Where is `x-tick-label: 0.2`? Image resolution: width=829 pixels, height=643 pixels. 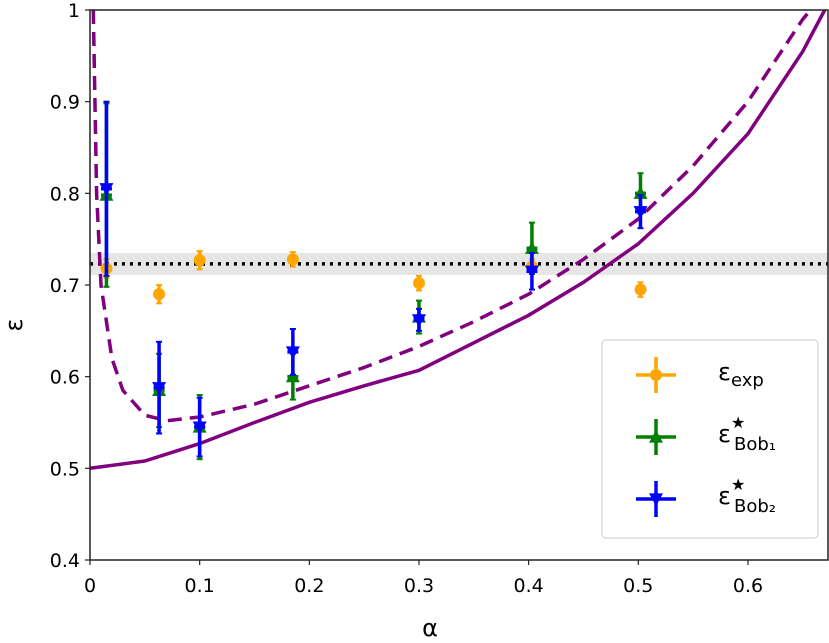
x-tick-label: 0.2 is located at coordinates (309, 586).